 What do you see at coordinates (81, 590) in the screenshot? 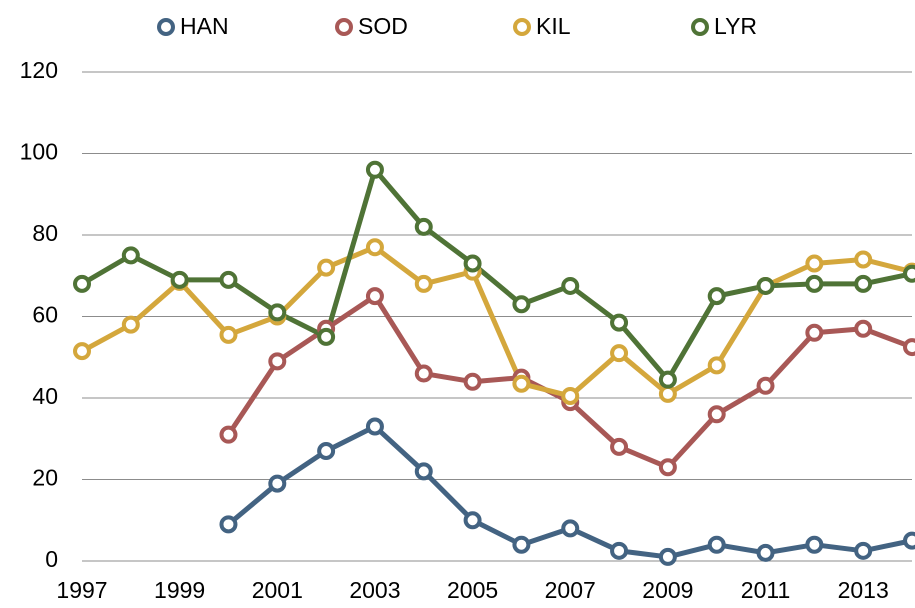
I see `x-tick-label: 1997` at bounding box center [81, 590].